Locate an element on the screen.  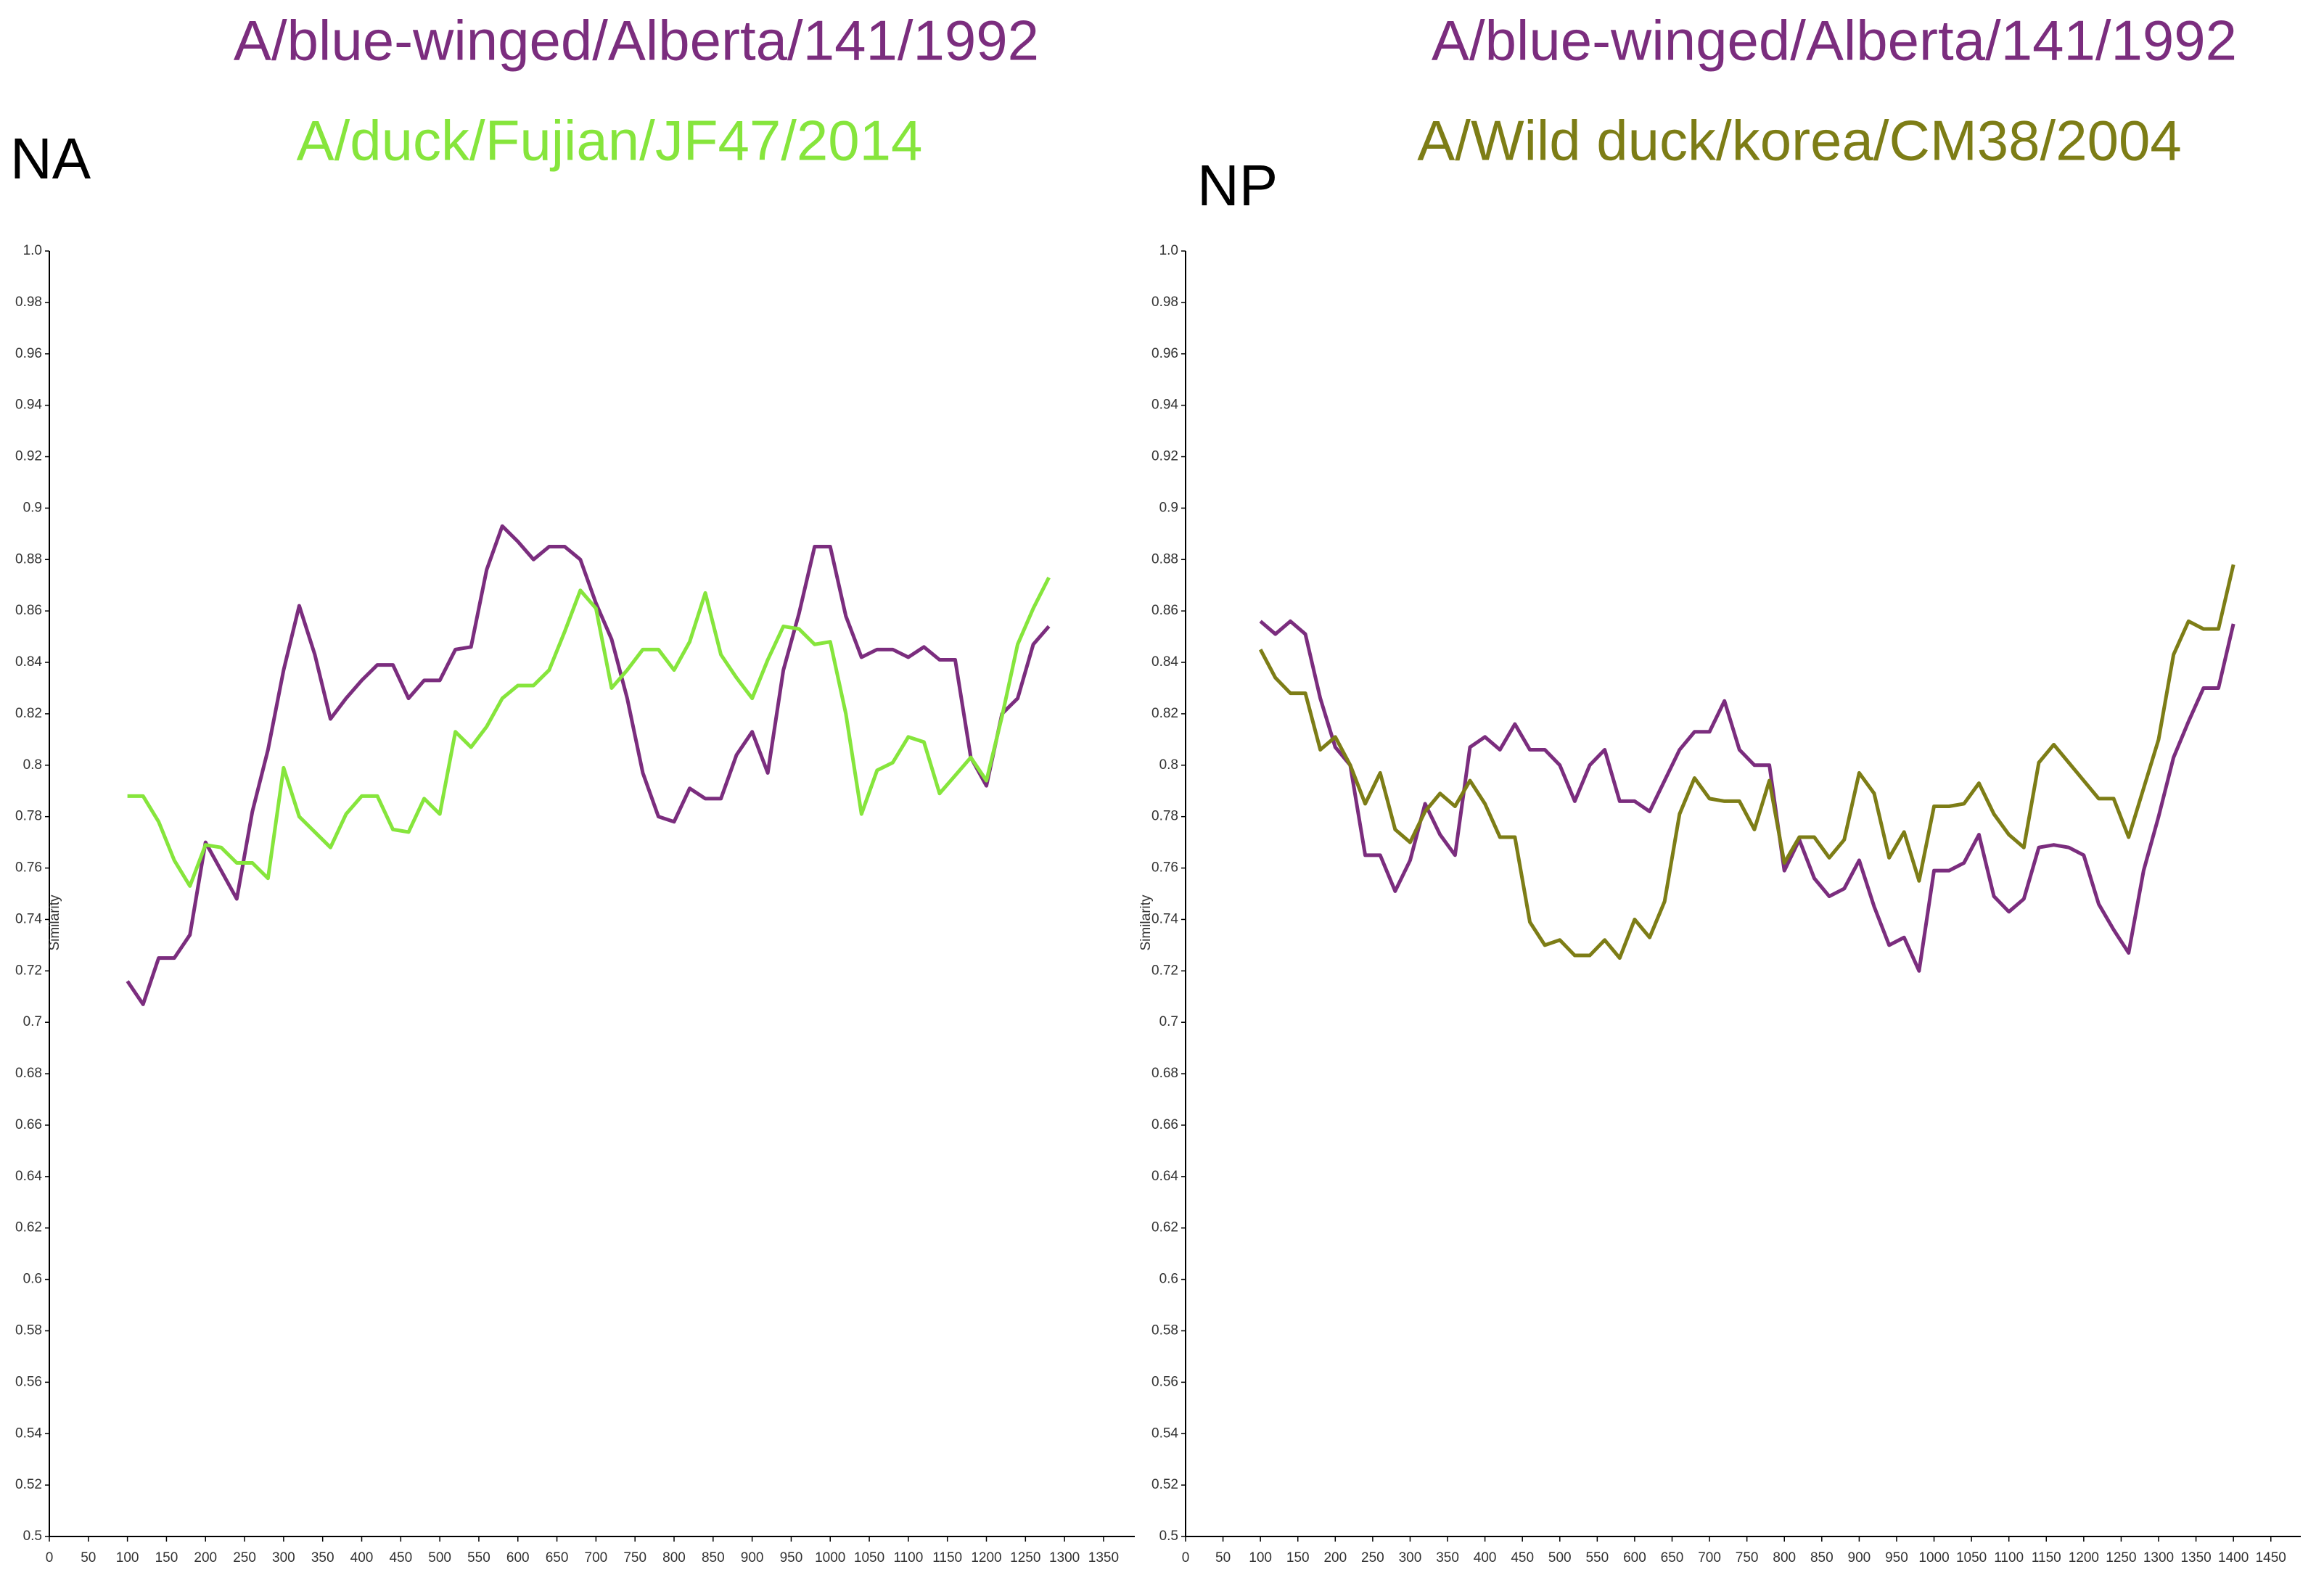
x-tick-label: 1300 is located at coordinates (1064, 1558).